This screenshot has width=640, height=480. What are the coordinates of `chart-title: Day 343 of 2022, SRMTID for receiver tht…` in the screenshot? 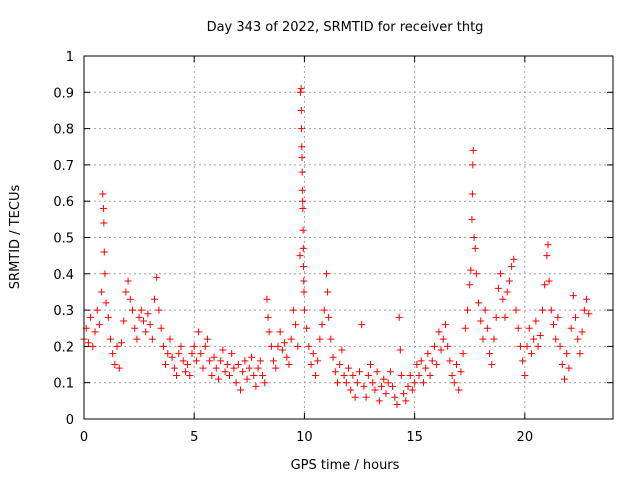 It's located at (345, 27).